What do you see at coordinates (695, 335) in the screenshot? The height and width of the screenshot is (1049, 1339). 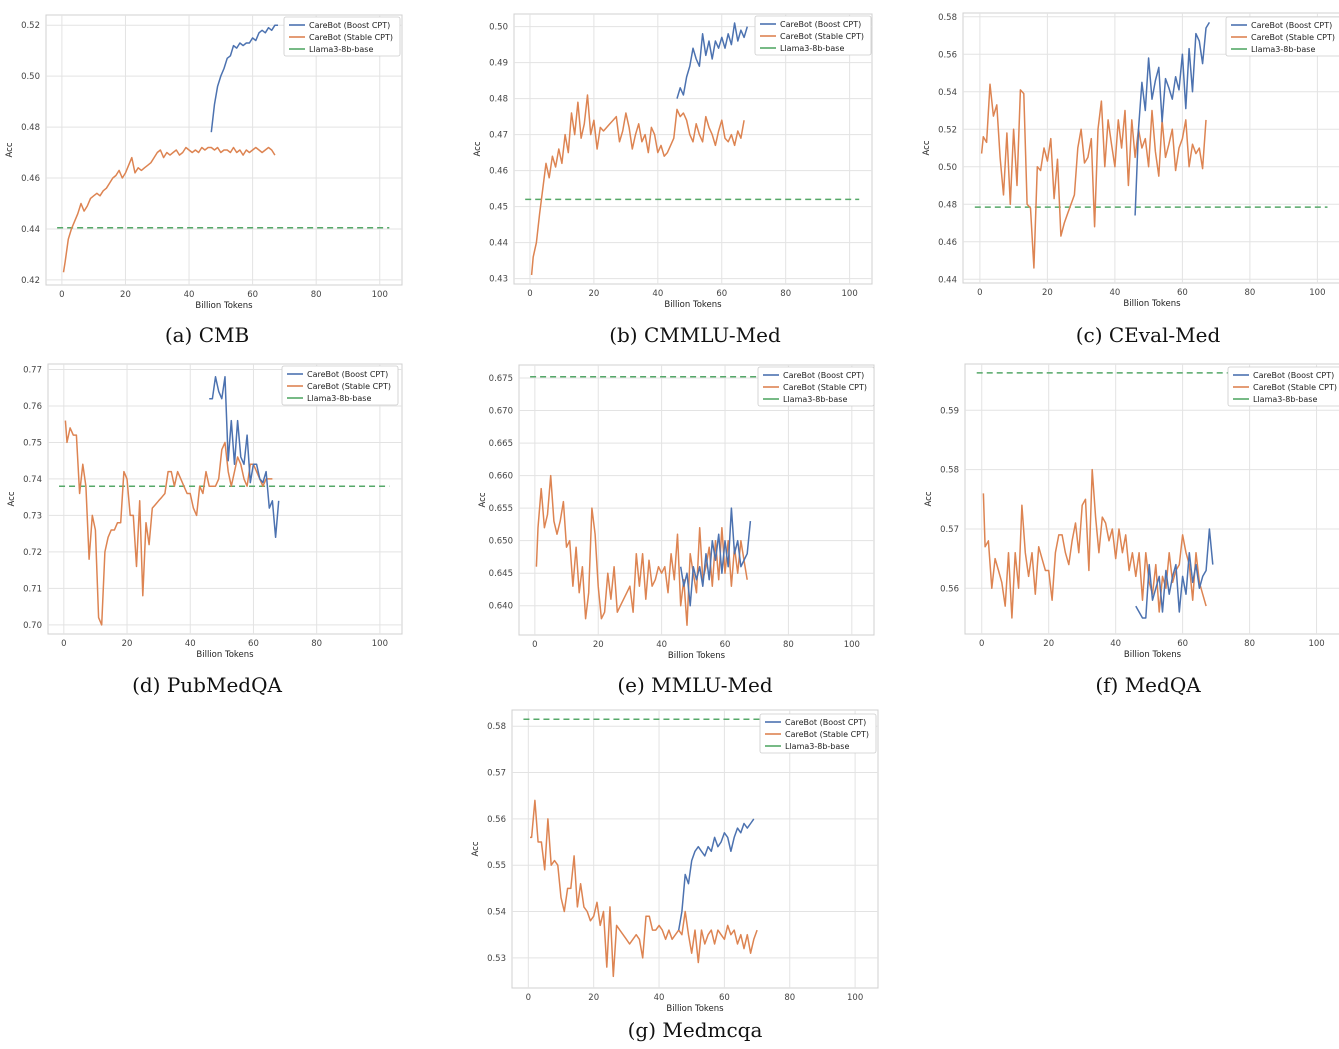 I see `figure-caption: (b) CMMLU-Med` at bounding box center [695, 335].